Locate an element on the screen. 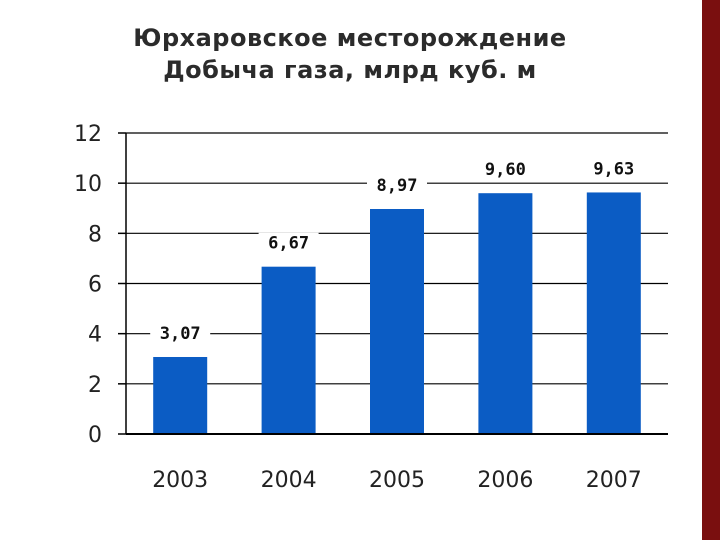  data-label: 8,97 is located at coordinates (397, 186).